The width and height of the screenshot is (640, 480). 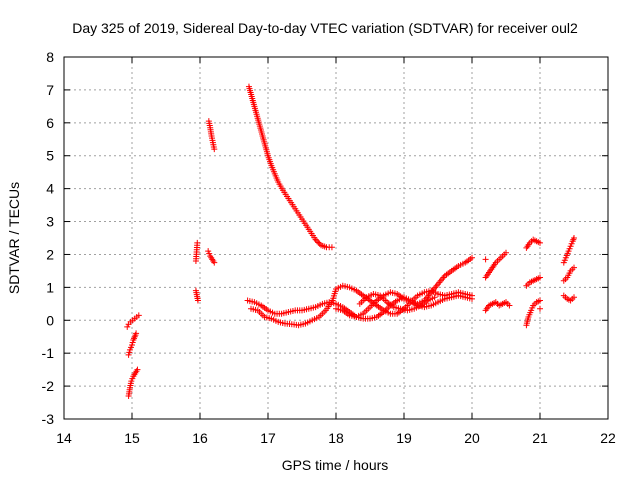 What do you see at coordinates (50, 287) in the screenshot?
I see `y-tick-label: 1` at bounding box center [50, 287].